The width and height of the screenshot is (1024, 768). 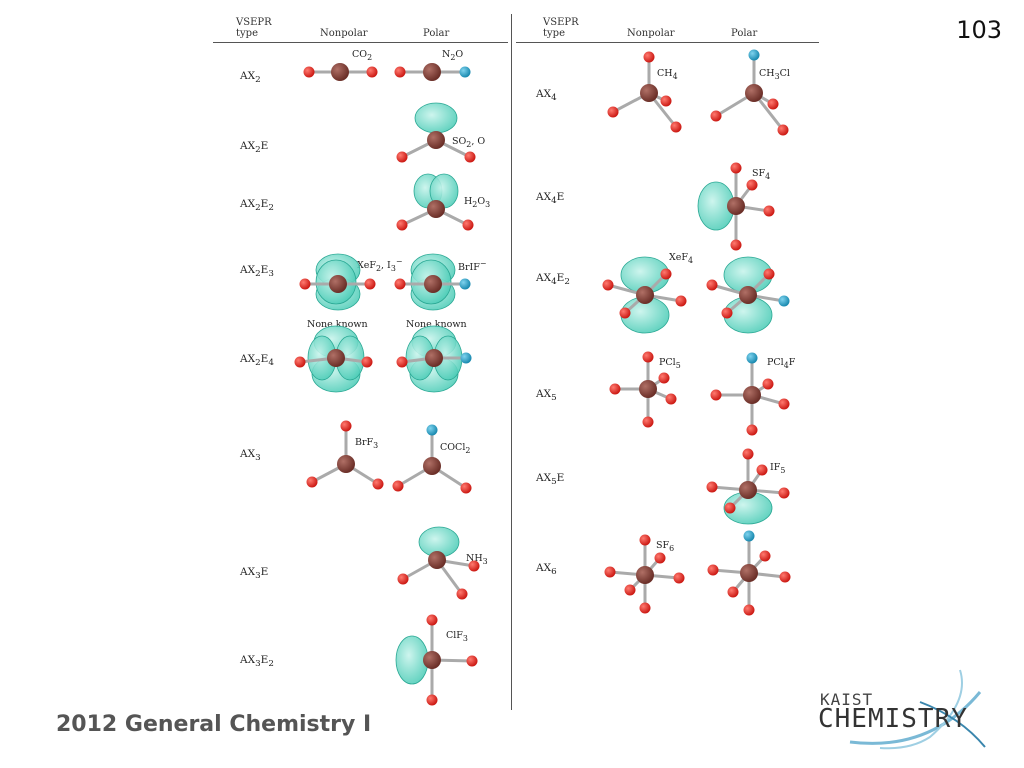 I want to click on type-ax6: AX6, so click(x=546, y=570).